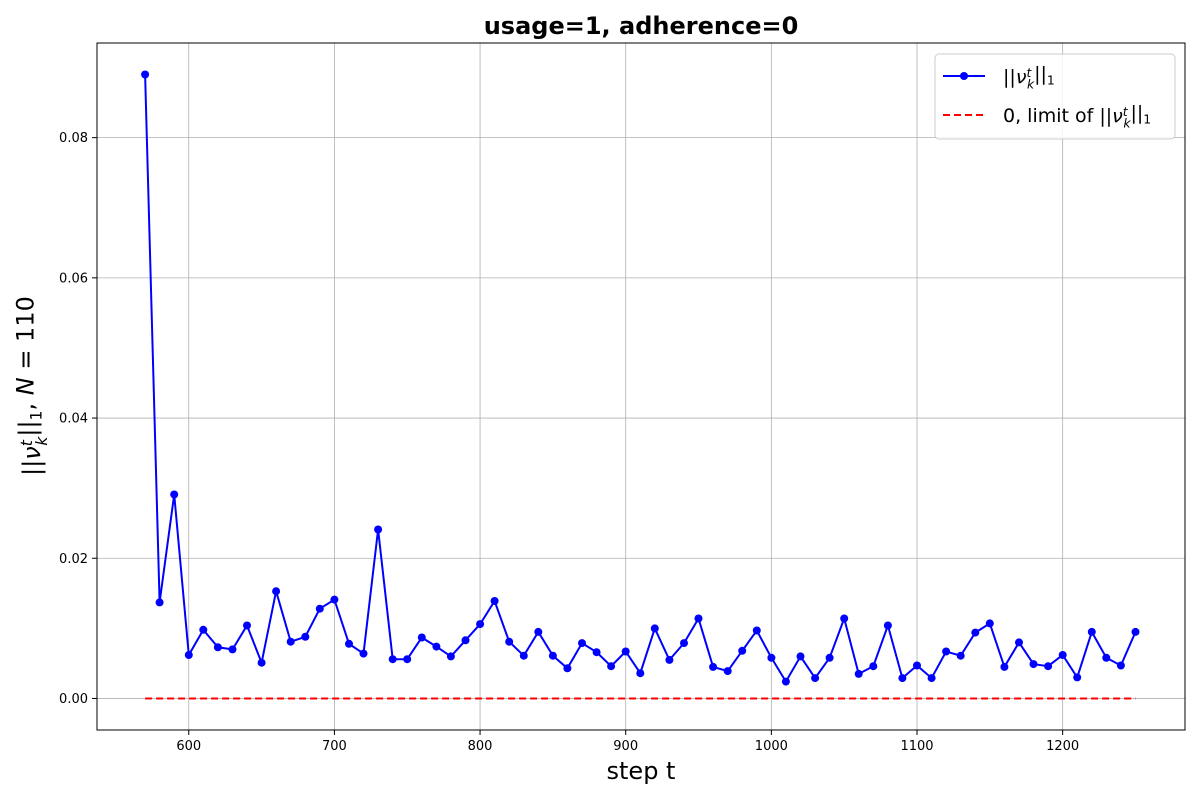  What do you see at coordinates (73, 278) in the screenshot?
I see `y-tick-label: 0.06` at bounding box center [73, 278].